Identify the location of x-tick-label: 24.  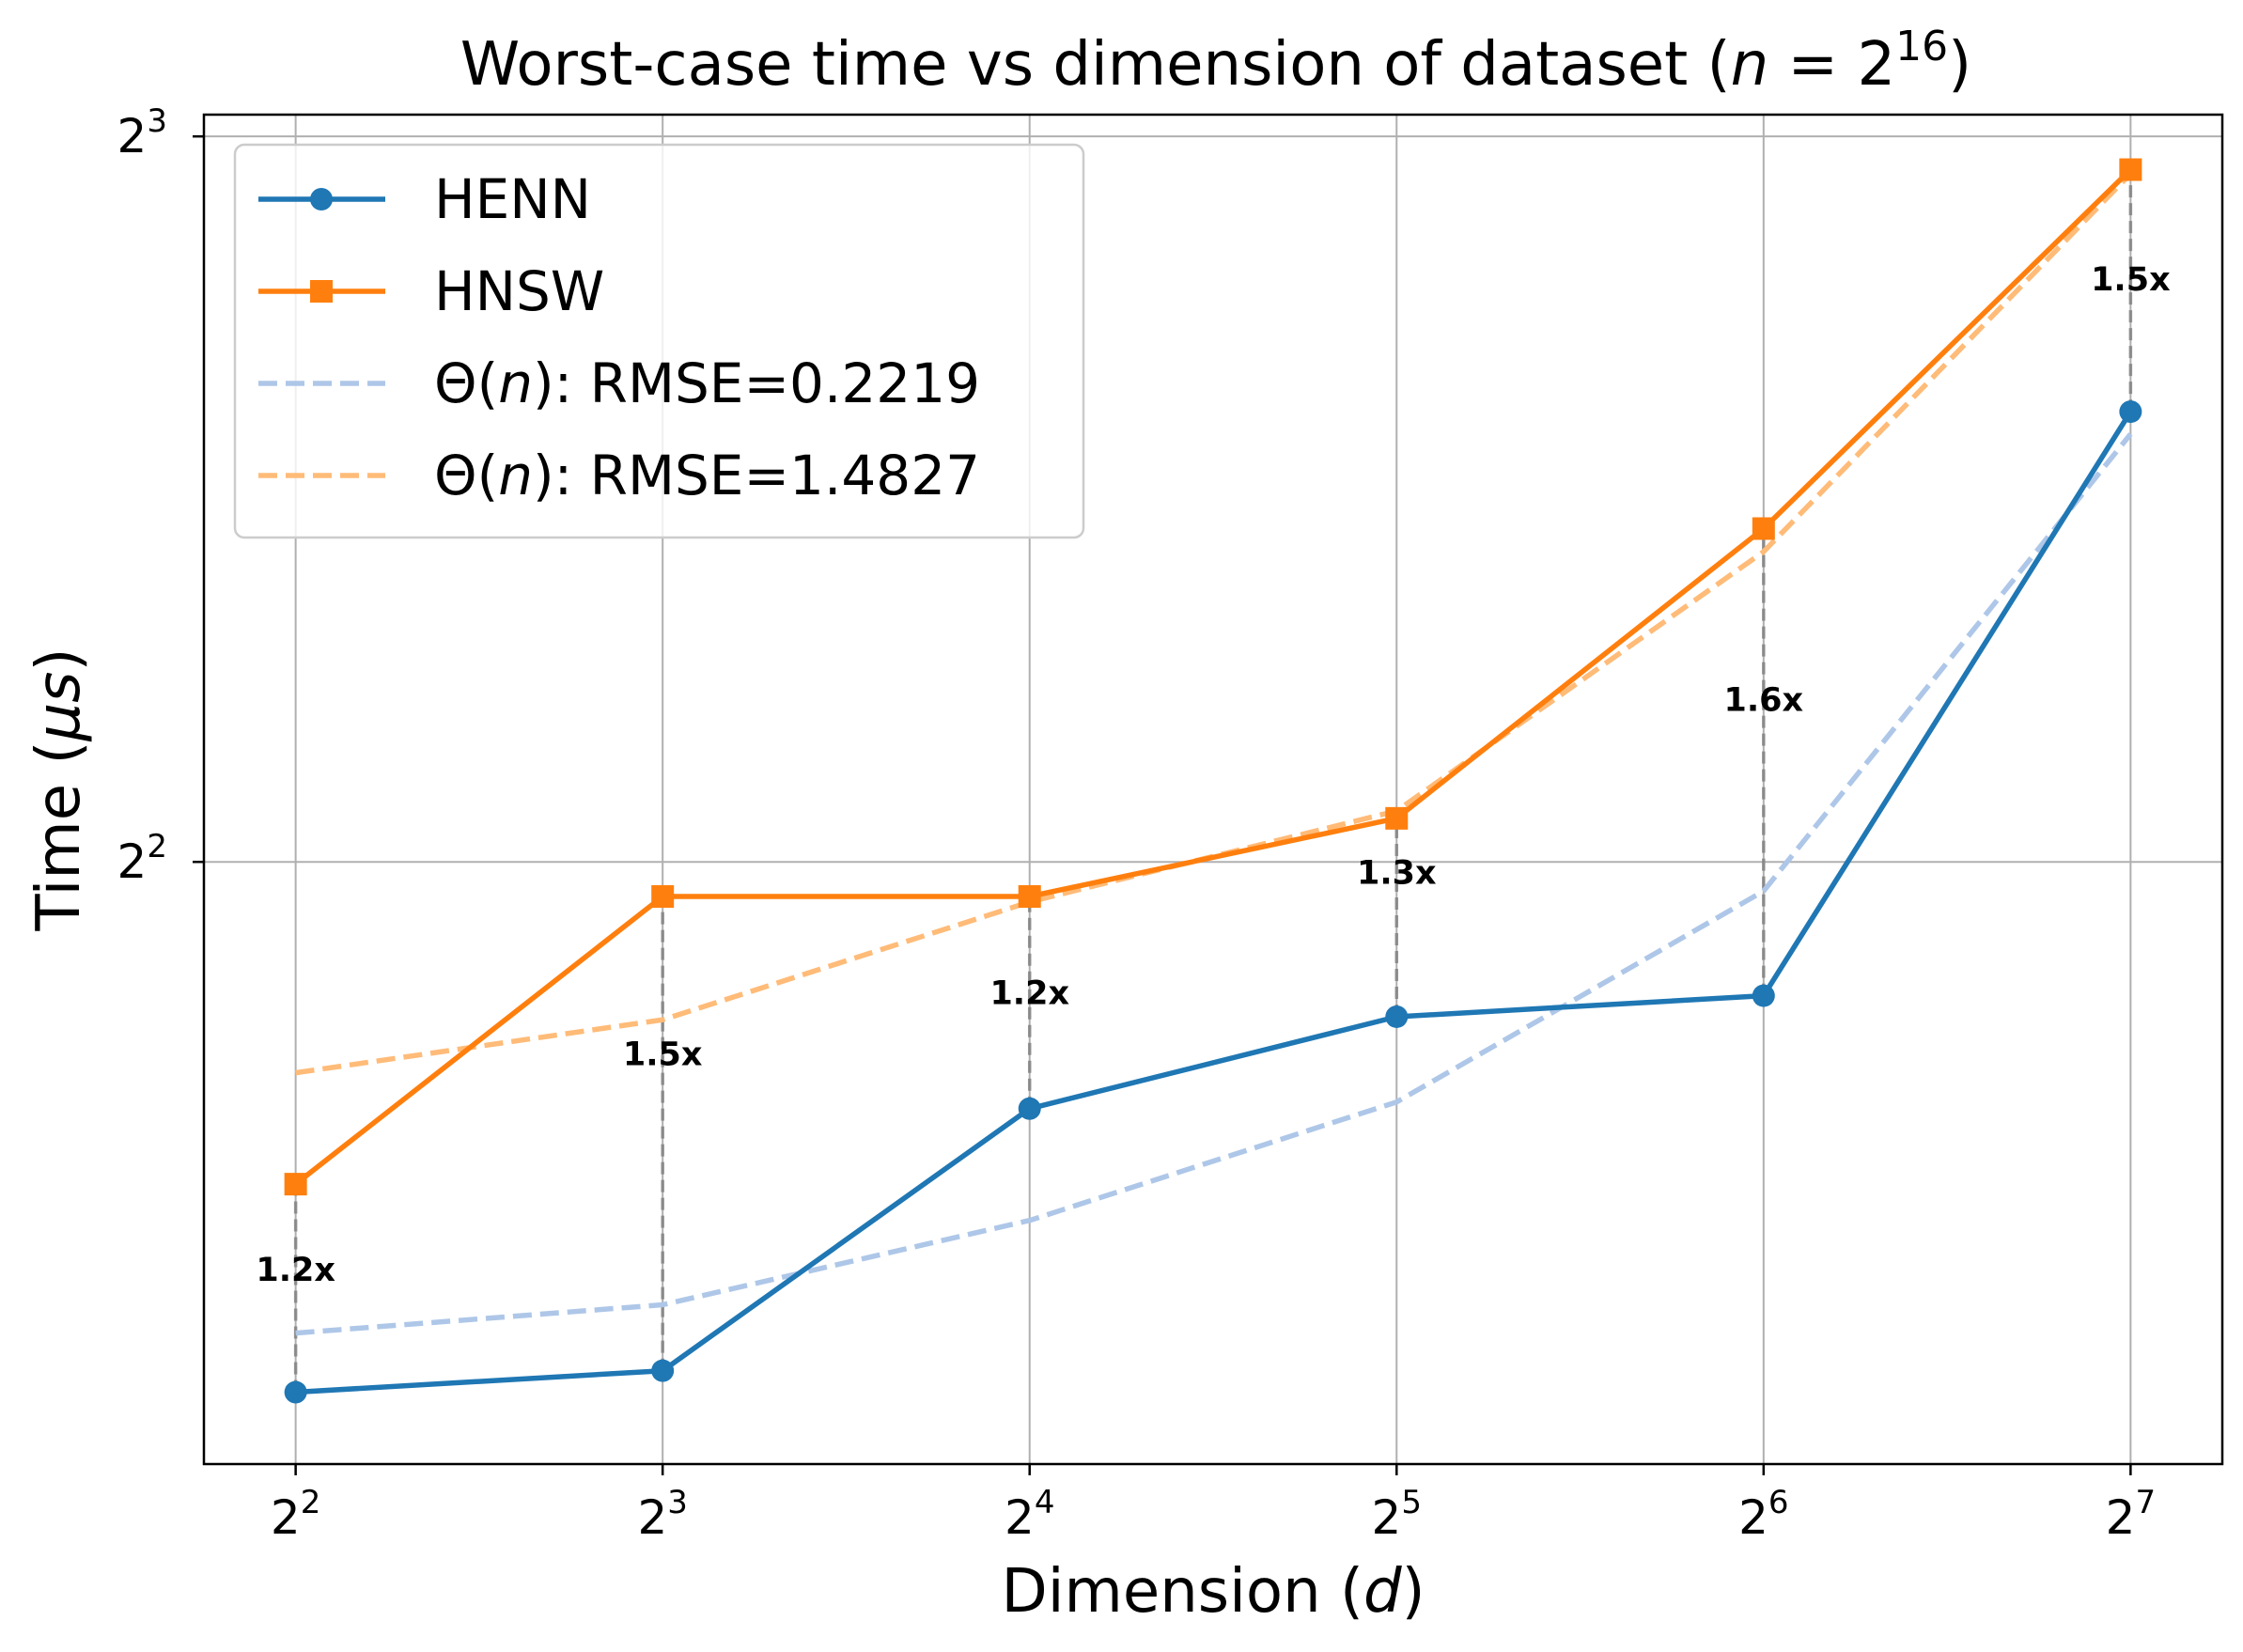
(1029, 1514).